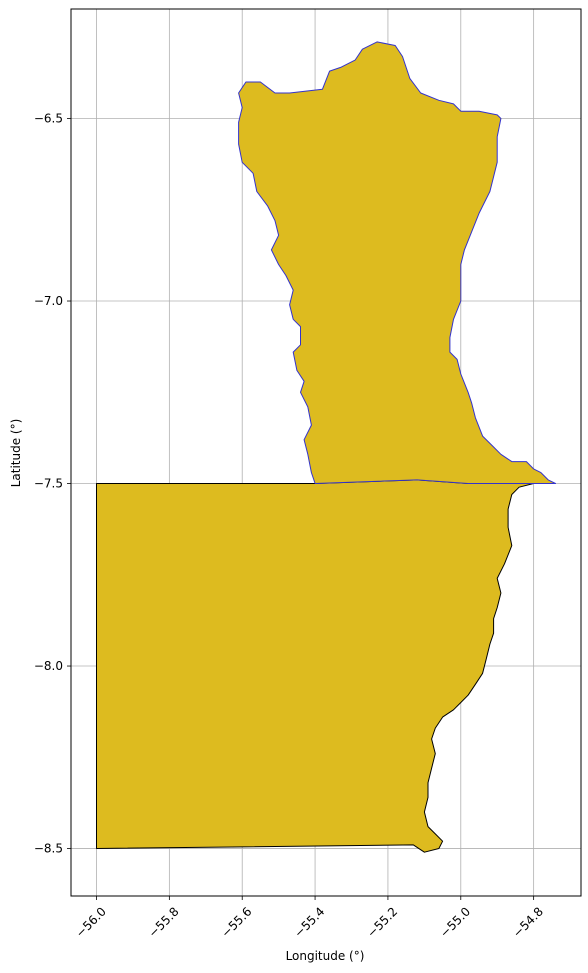  I want to click on x-tick-label: −55.6, so click(237, 922).